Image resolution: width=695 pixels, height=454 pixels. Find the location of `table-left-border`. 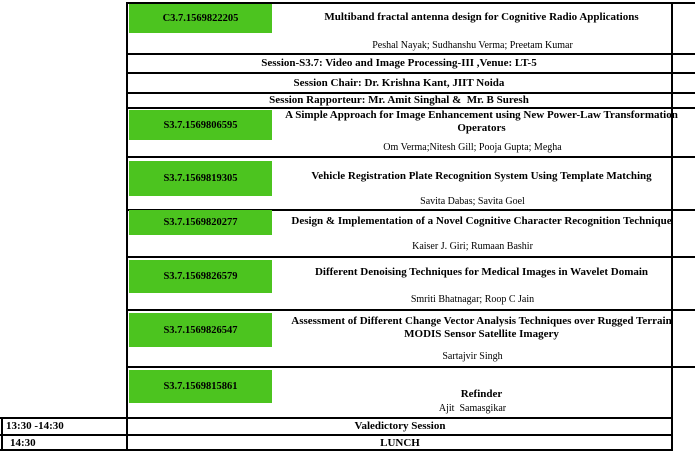

table-left-border is located at coordinates (127, 226).